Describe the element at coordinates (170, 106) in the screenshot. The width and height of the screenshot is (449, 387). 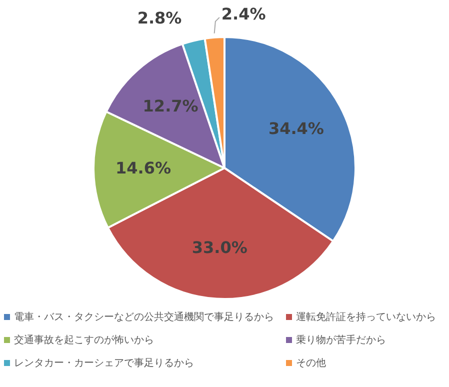
I see `data-label: 12.7%` at that location.